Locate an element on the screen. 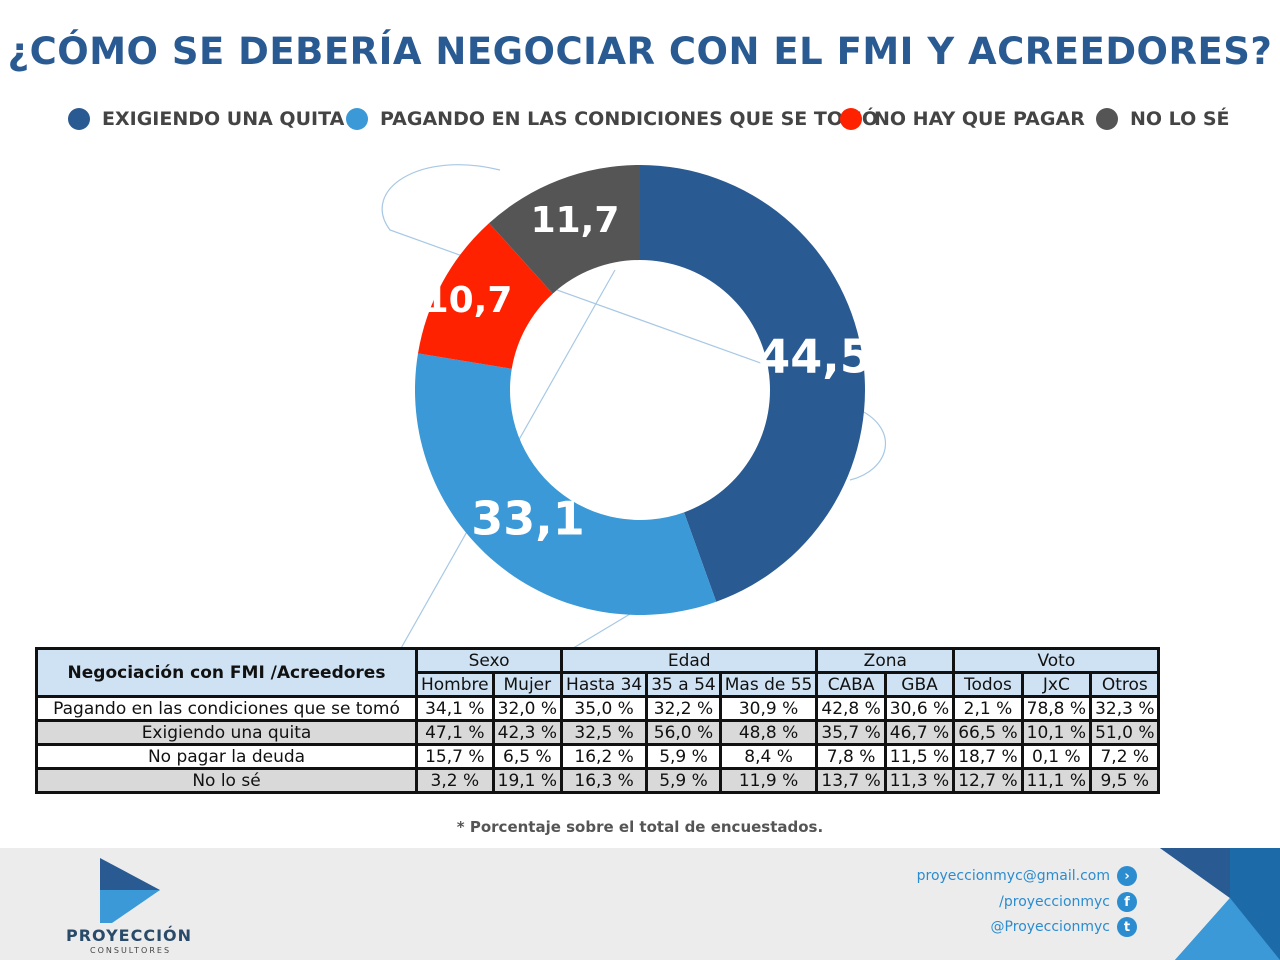 The height and width of the screenshot is (960, 1280). legend-item: EXIGIENDO UNA QUITA is located at coordinates (206, 119).